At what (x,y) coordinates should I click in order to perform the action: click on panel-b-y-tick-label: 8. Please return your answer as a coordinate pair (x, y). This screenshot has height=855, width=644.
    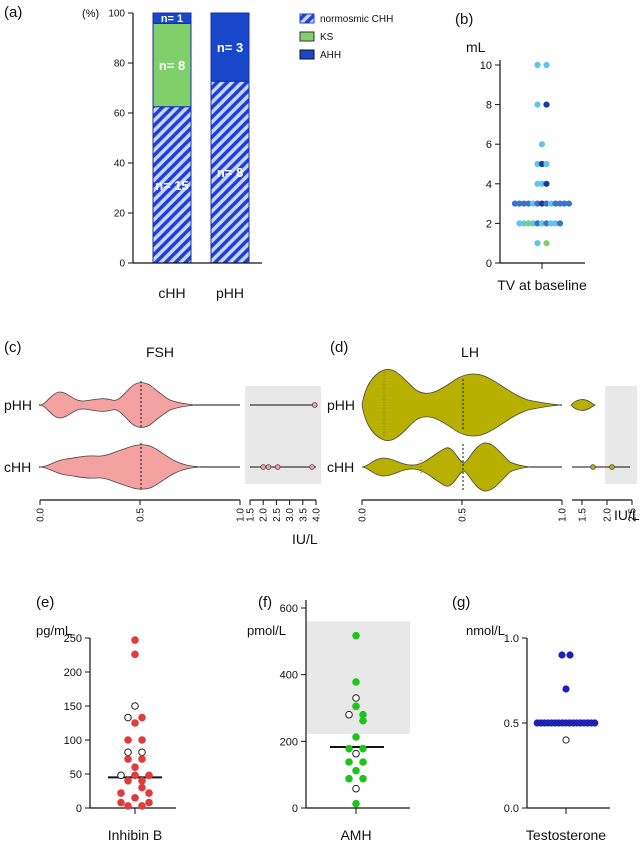
    Looking at the image, I should click on (489, 106).